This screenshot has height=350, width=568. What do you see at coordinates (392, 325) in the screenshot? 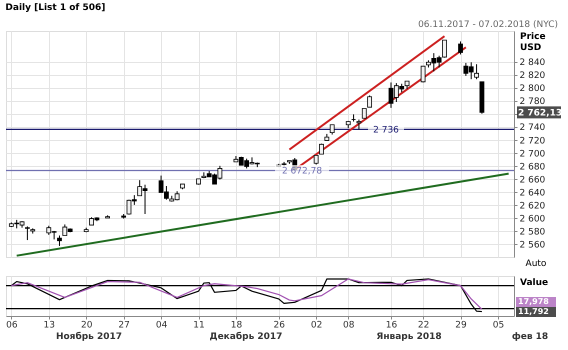
I see `x-tick-label: 16` at bounding box center [392, 325].